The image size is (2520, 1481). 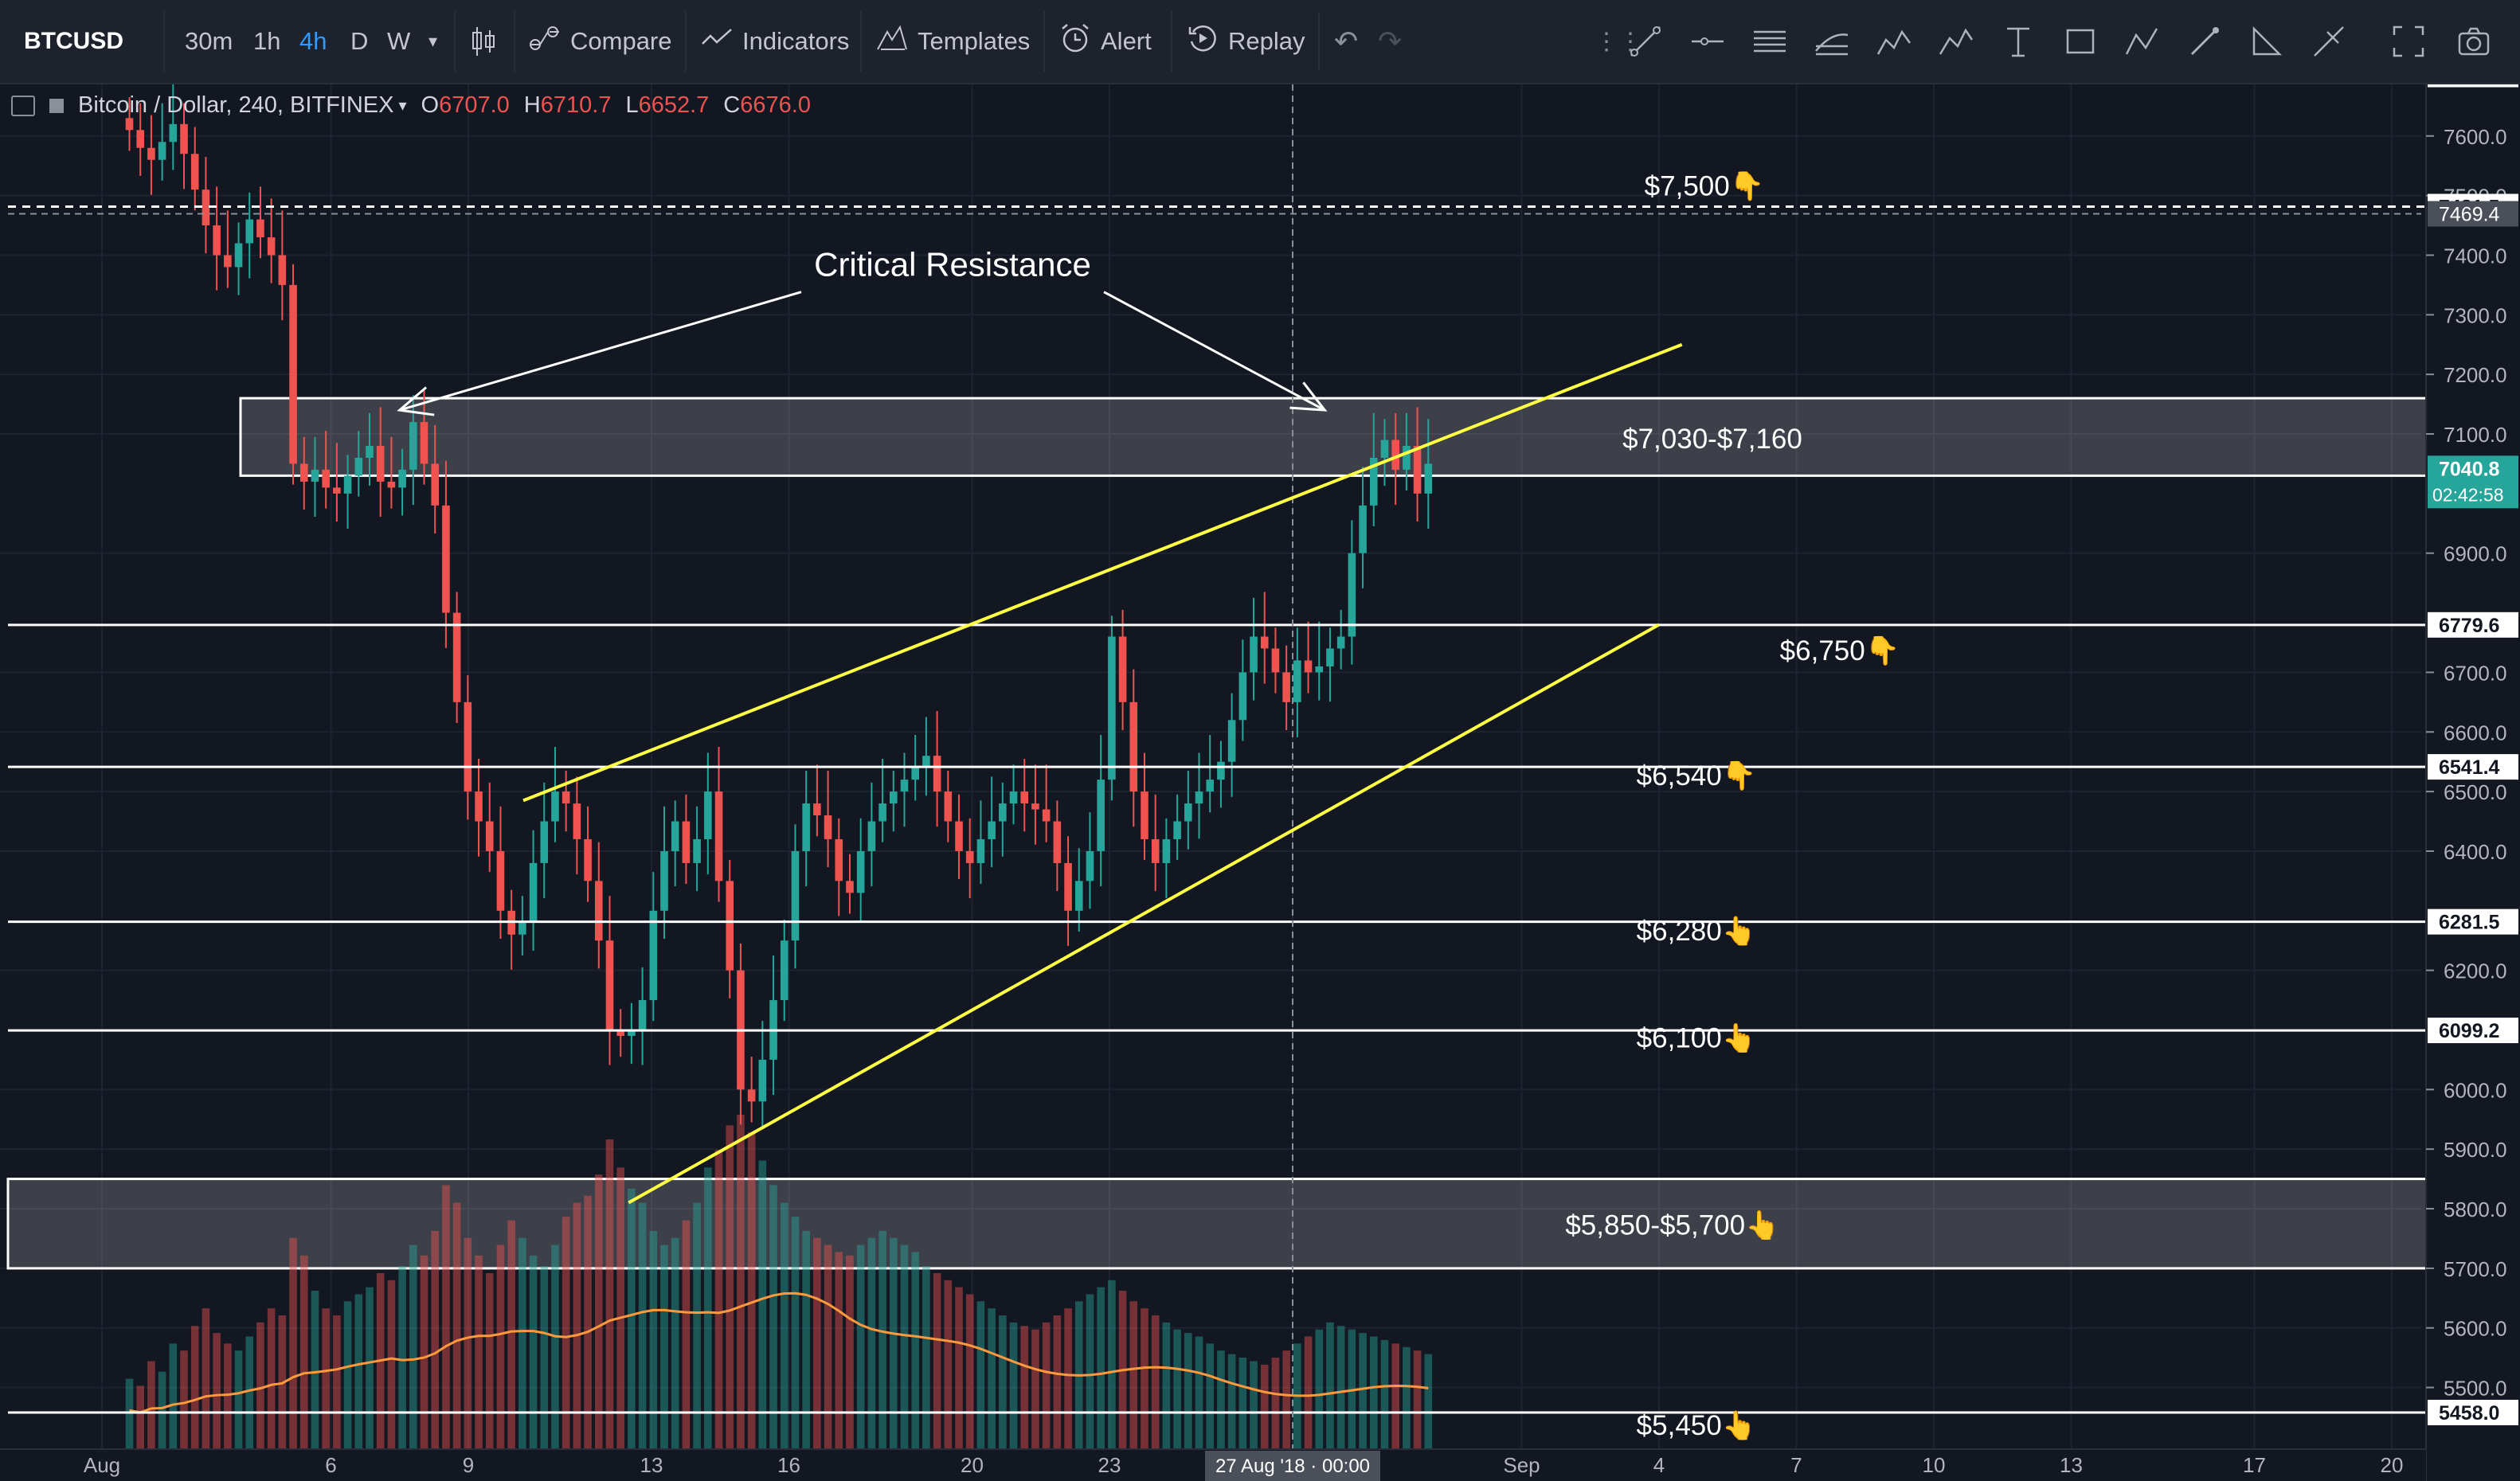 What do you see at coordinates (2474, 42) in the screenshot?
I see `camera-snapshot-icon` at bounding box center [2474, 42].